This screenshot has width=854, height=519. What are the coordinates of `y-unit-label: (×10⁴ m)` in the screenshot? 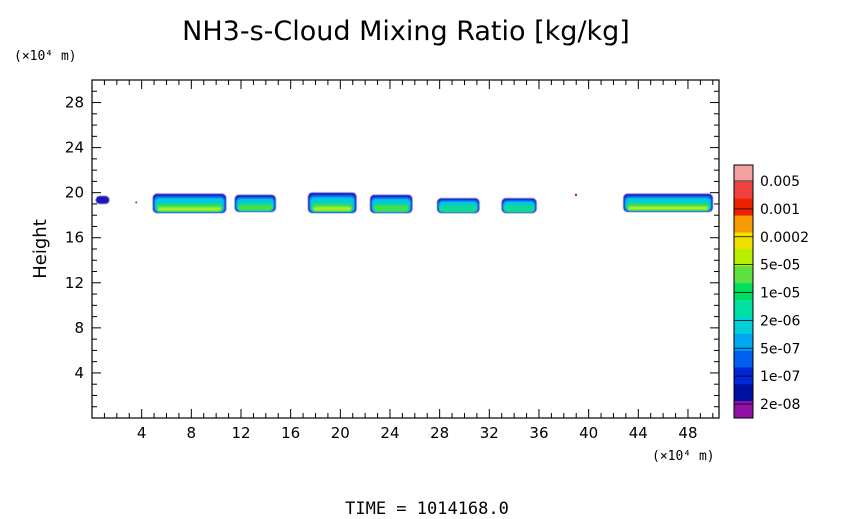 It's located at (45, 56).